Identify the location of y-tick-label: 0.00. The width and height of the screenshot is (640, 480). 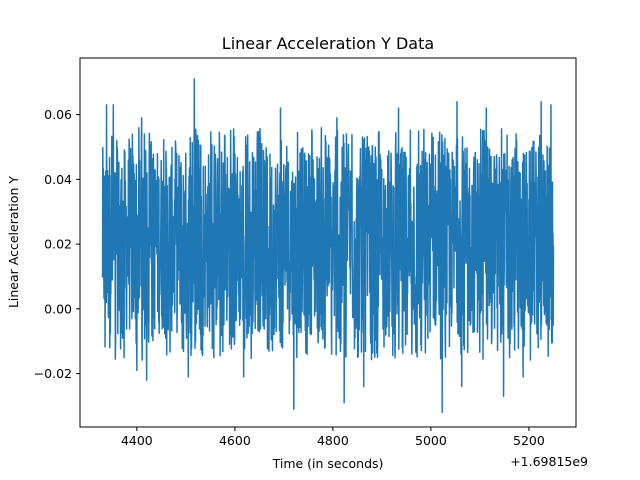
(58, 308).